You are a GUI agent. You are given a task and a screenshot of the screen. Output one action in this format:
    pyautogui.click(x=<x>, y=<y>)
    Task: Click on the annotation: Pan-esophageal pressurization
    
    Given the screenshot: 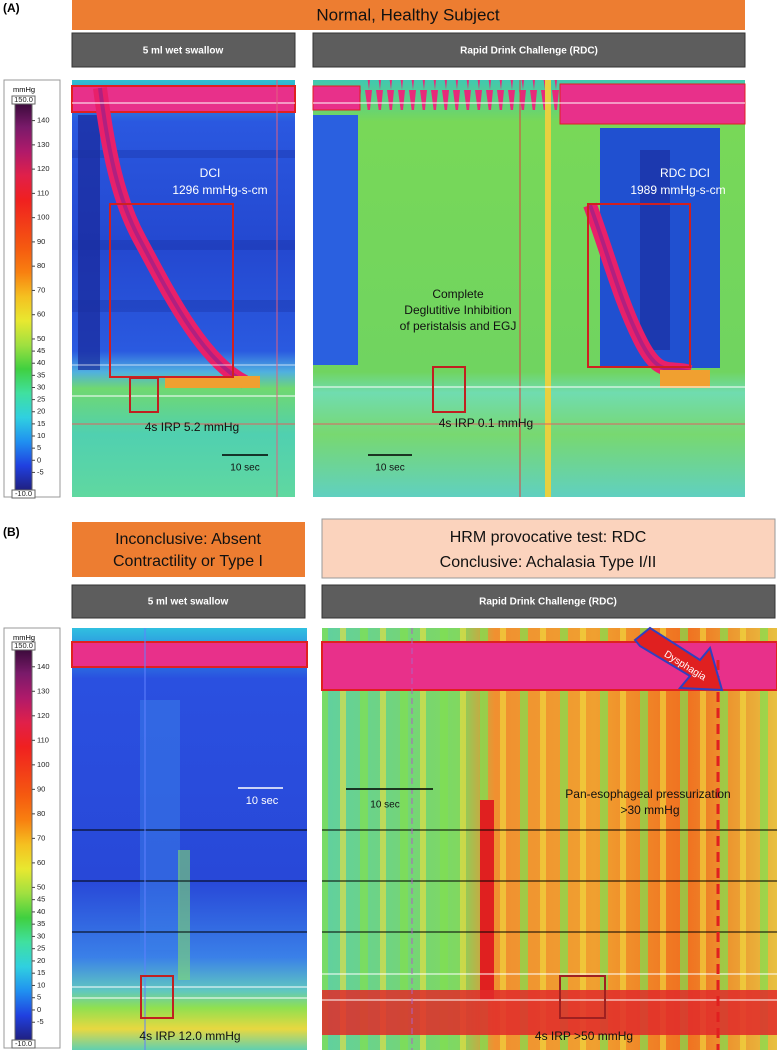 What is the action you would take?
    pyautogui.click(x=647, y=794)
    